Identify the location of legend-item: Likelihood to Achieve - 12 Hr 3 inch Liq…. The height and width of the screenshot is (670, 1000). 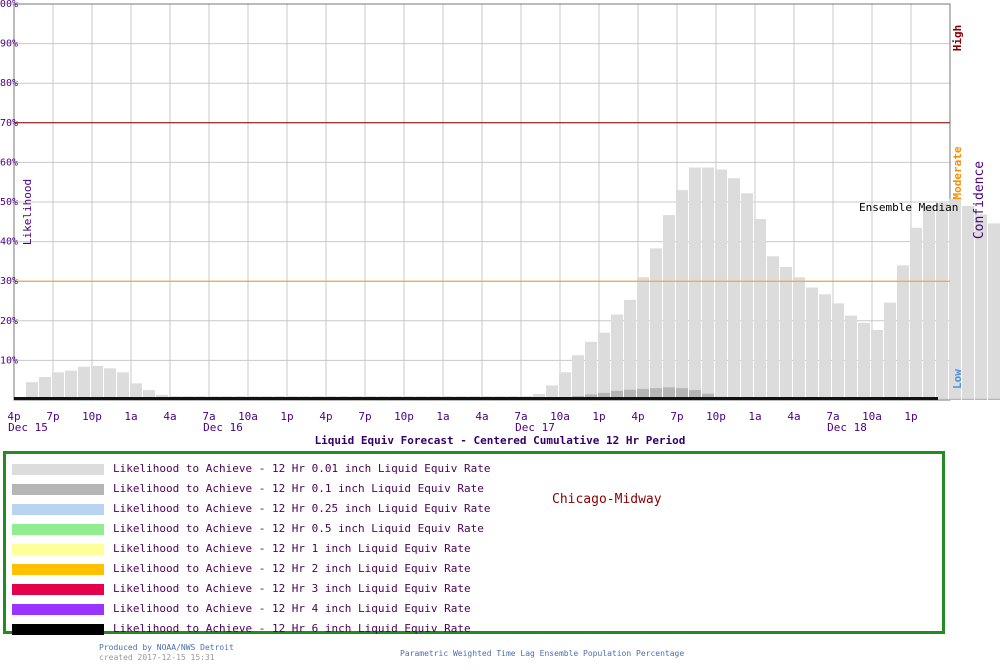
(242, 589).